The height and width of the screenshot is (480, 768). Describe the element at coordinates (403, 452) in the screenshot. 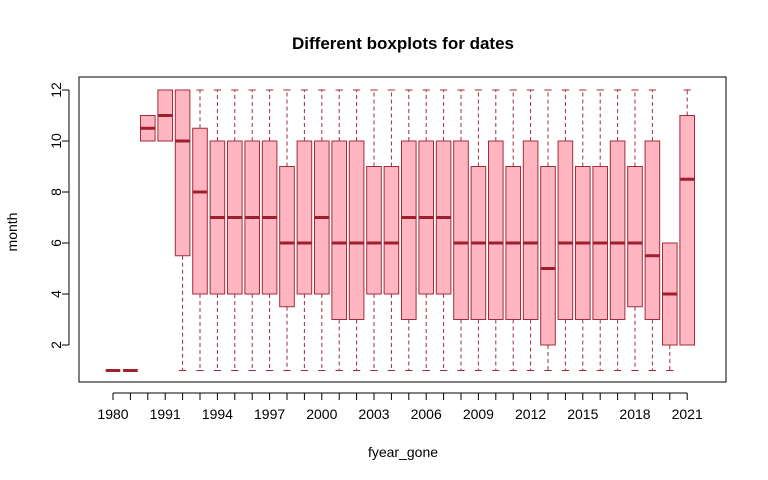

I see `x-axis-label: fyear_gone` at that location.